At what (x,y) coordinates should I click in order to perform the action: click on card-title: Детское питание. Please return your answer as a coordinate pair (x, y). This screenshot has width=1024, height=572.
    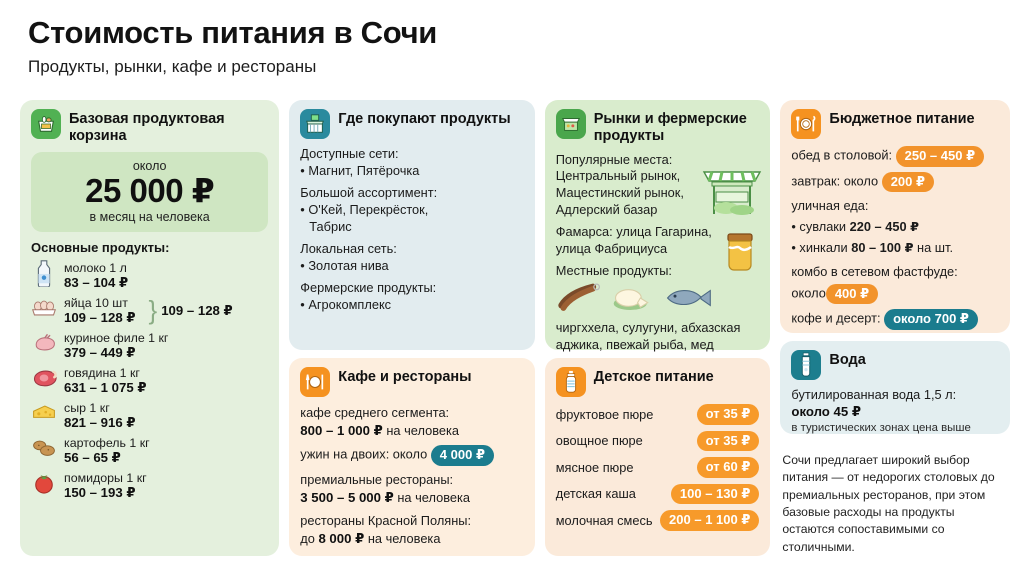
    Looking at the image, I should click on (653, 377).